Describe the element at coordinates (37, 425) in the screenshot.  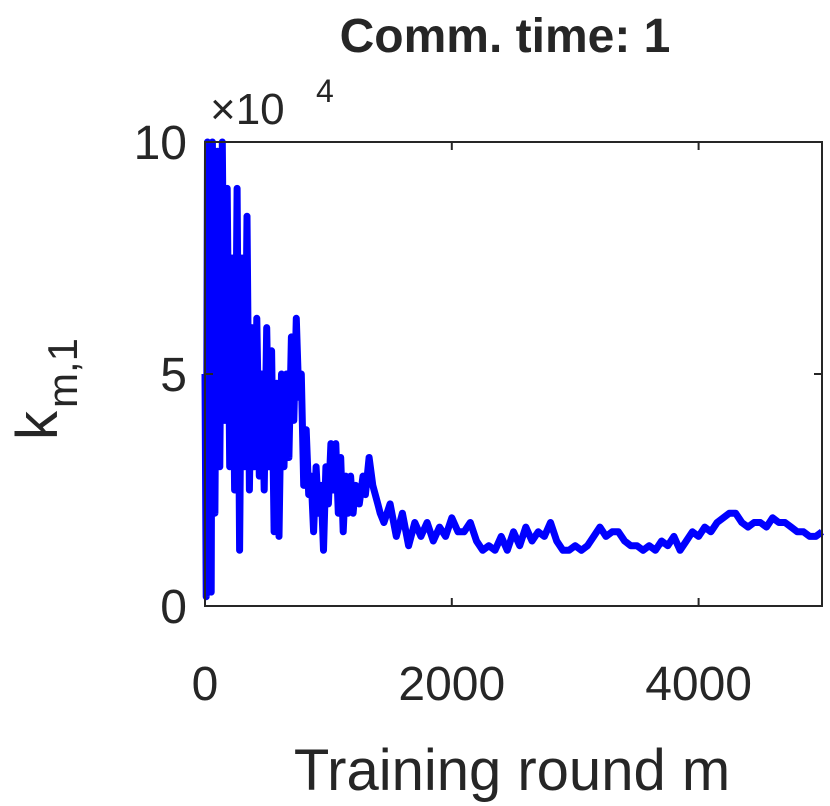
I see `y-axis-label-main: k` at that location.